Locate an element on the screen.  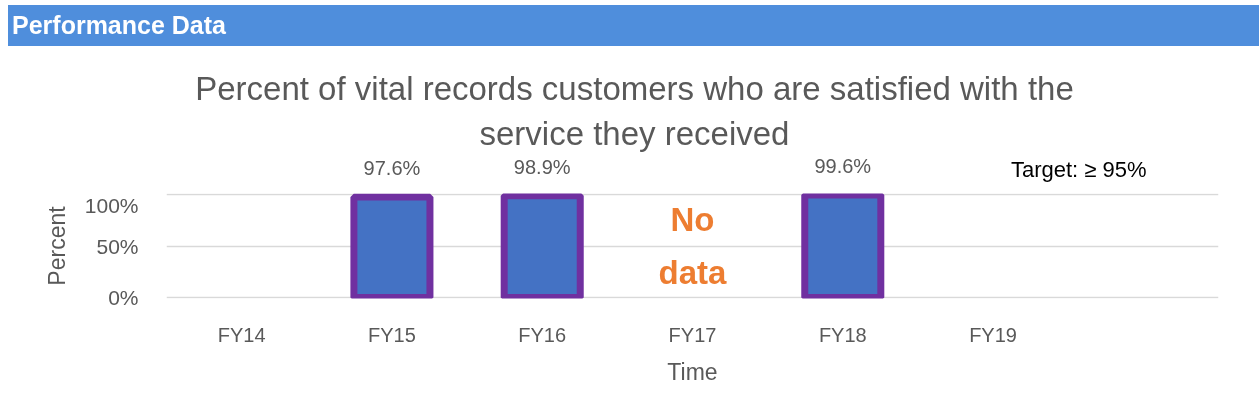
text: Target: ≥ 95% is located at coordinates (1078, 169).